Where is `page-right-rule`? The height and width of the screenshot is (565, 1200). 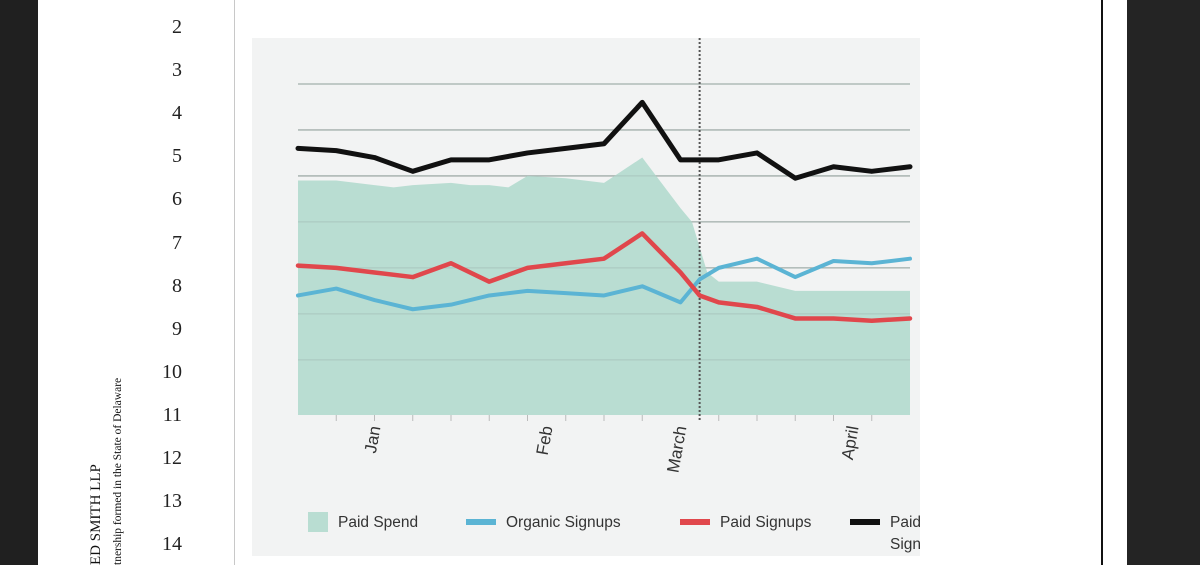
page-right-rule is located at coordinates (1102, 282).